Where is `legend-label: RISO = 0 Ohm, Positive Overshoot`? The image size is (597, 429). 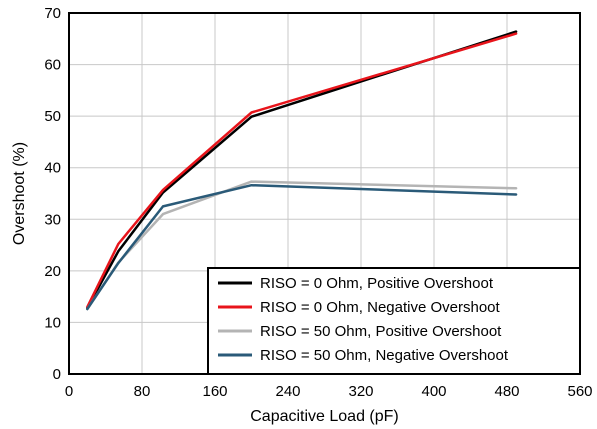 legend-label: RISO = 0 Ohm, Positive Overshoot is located at coordinates (377, 283).